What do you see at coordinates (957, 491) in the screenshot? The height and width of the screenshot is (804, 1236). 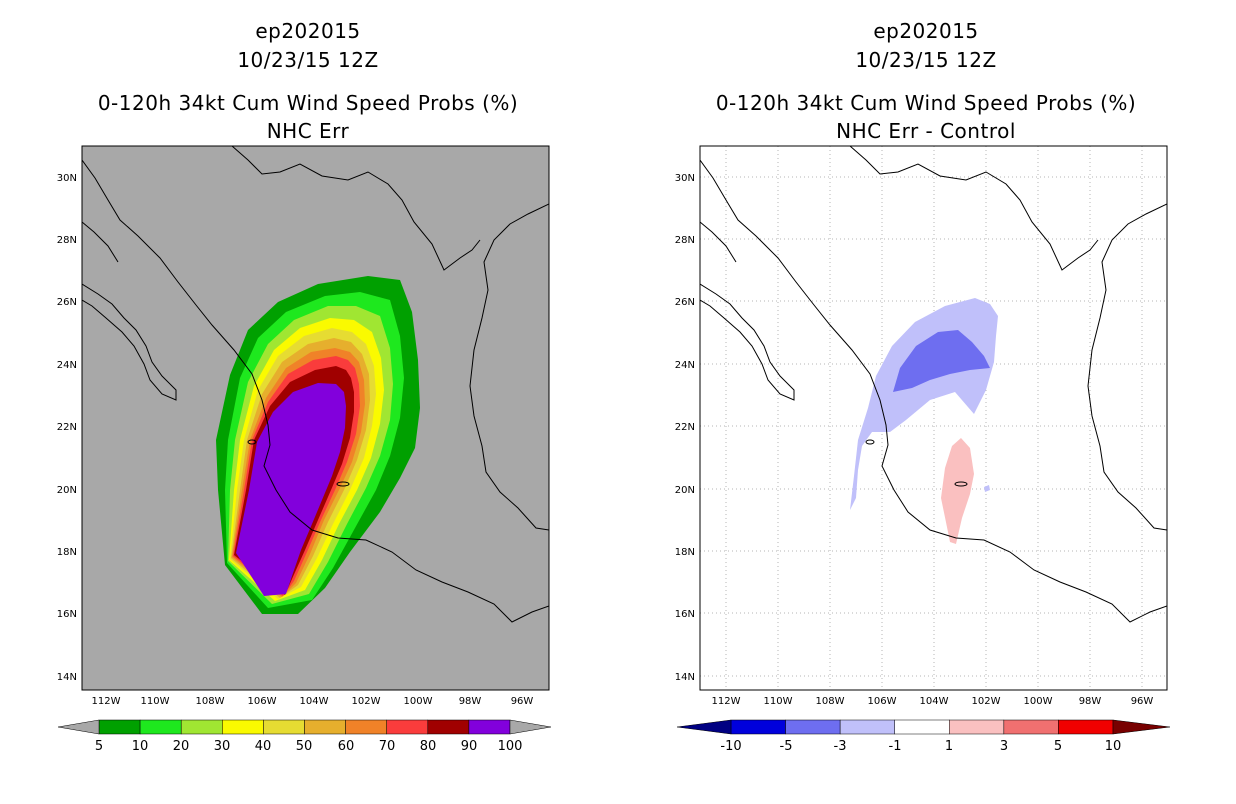 I see `diff-region-pink` at bounding box center [957, 491].